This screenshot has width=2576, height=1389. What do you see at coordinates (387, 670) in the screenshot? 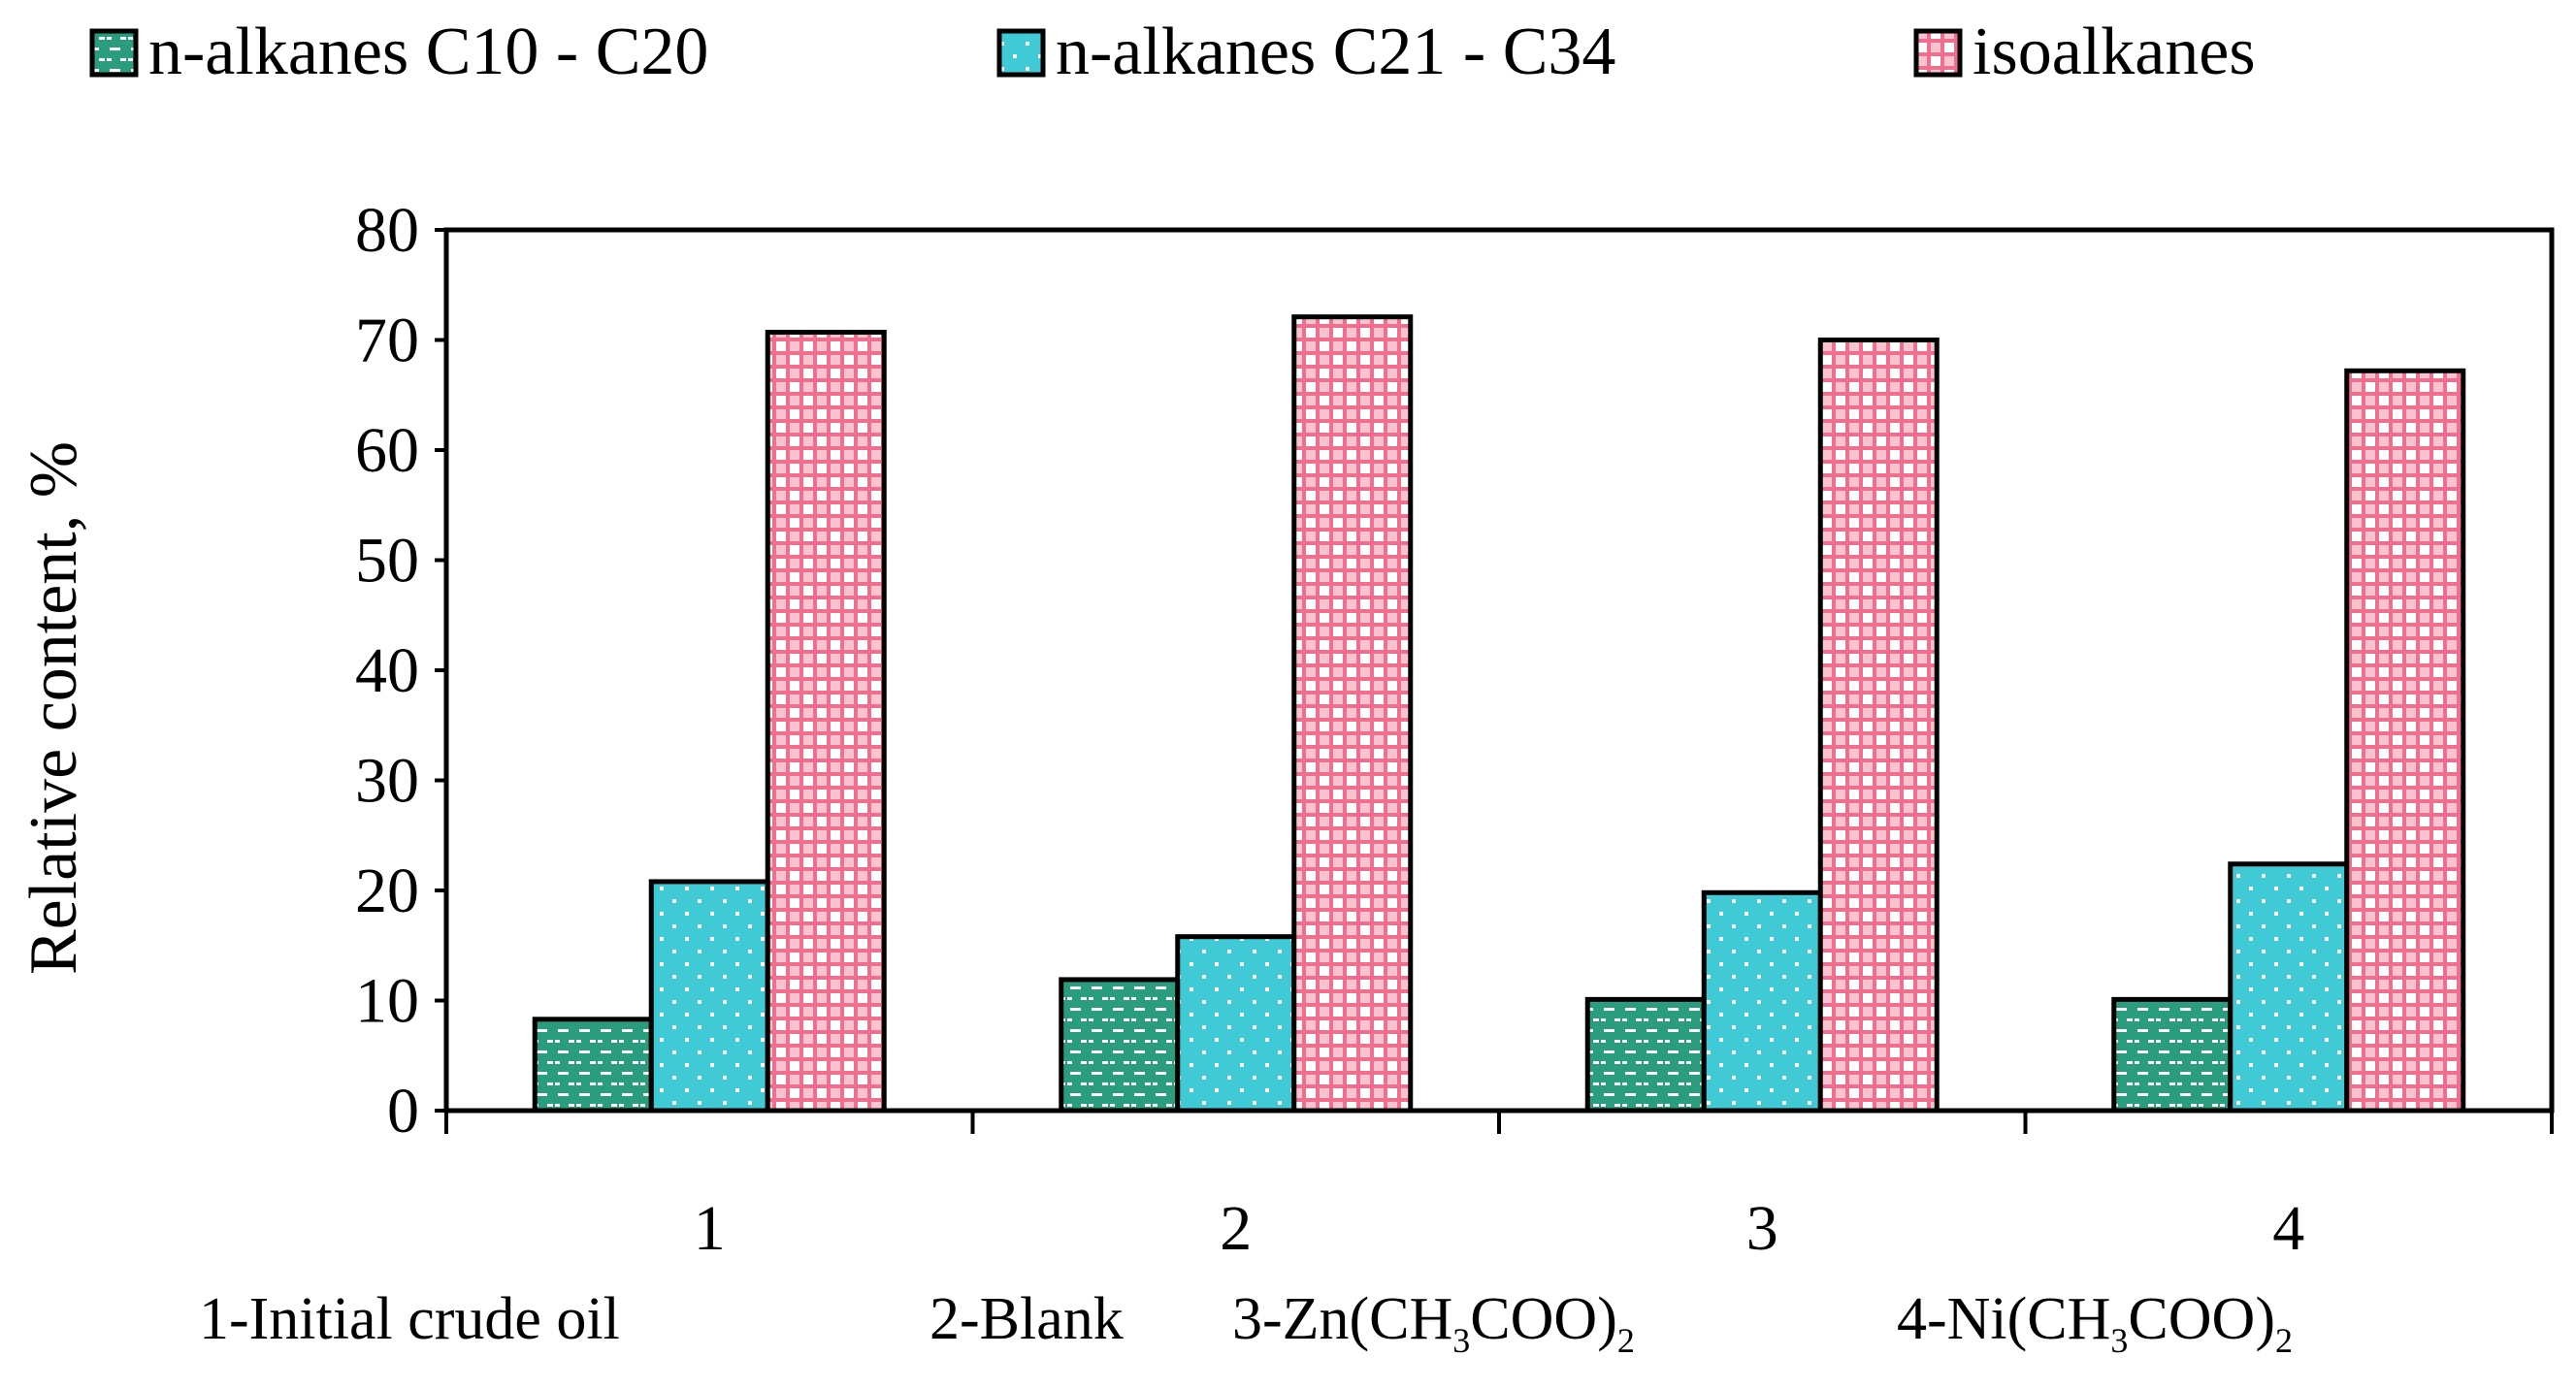
I see `y-tick-label: 40` at bounding box center [387, 670].